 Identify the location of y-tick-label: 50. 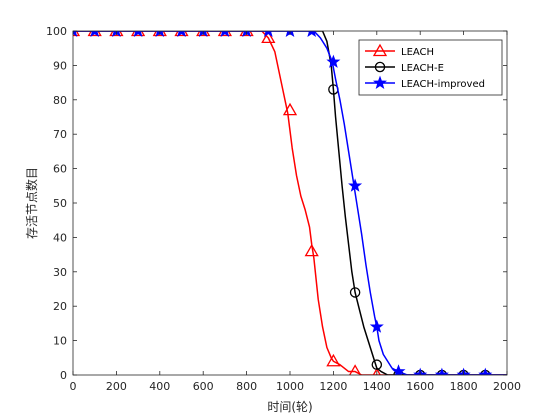
(60, 203).